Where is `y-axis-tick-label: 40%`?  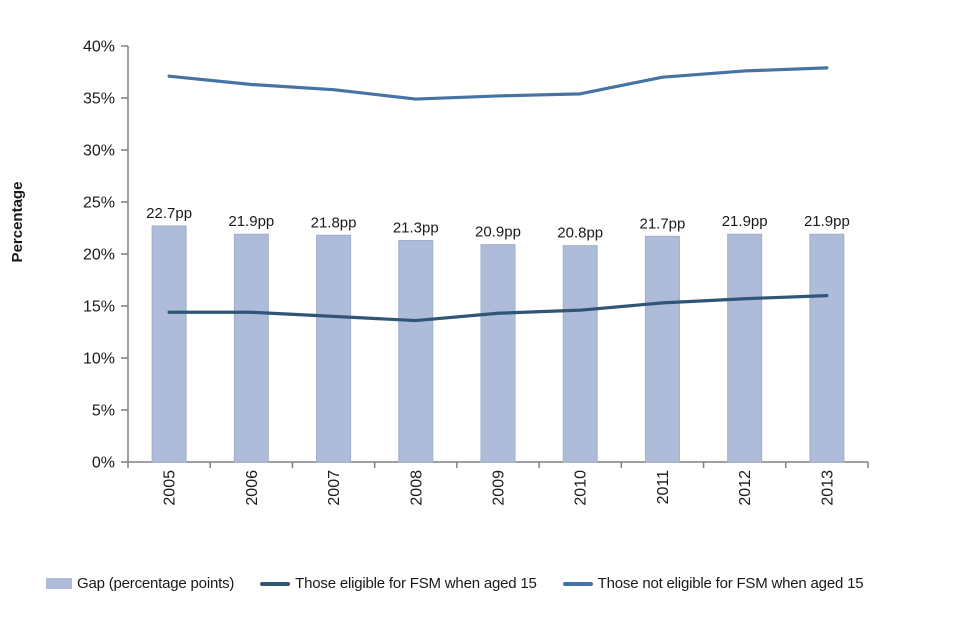
y-axis-tick-label: 40% is located at coordinates (99, 47).